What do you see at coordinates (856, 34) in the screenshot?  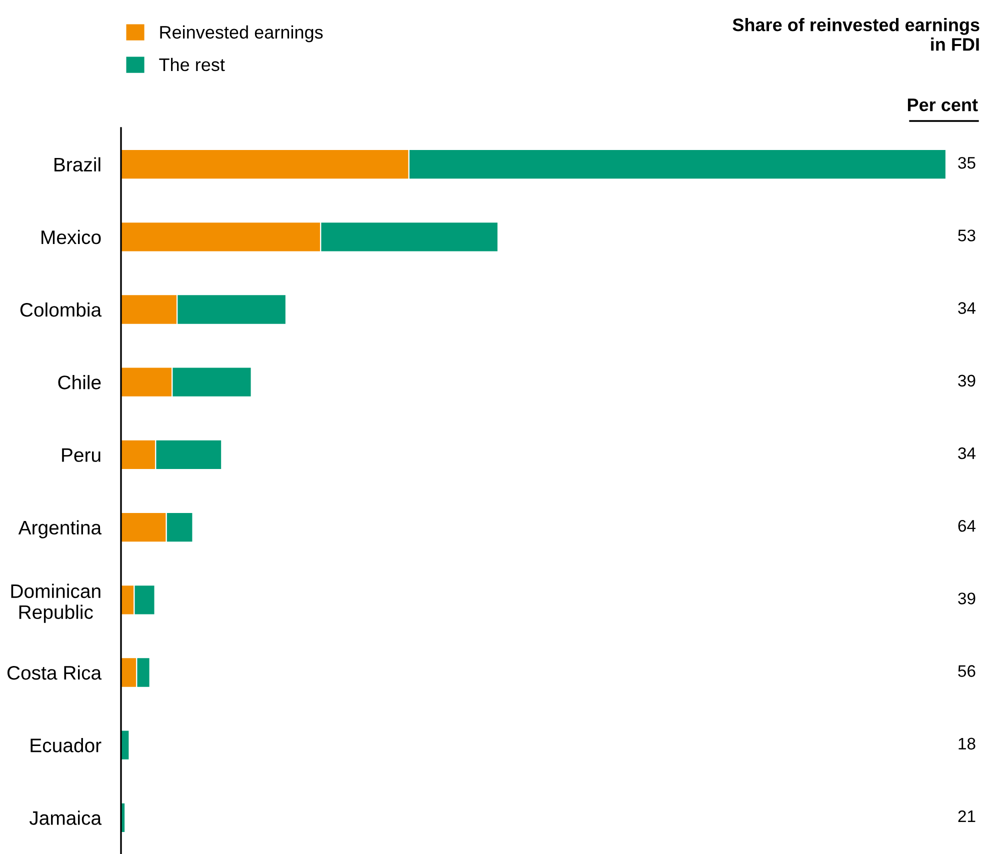 I see `chart-title: Share of reinvested earnings in FDI` at bounding box center [856, 34].